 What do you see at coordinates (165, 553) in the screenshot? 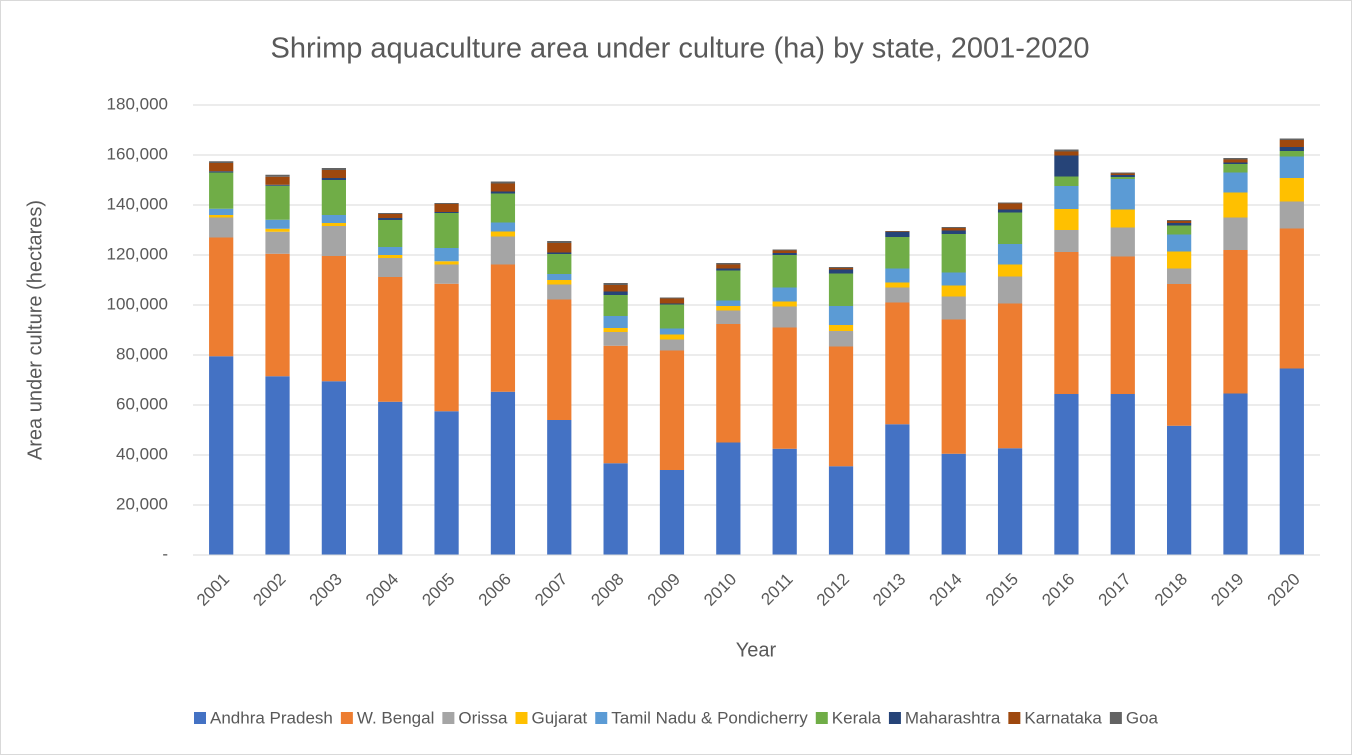
I see `y-tick-label: -` at bounding box center [165, 553].